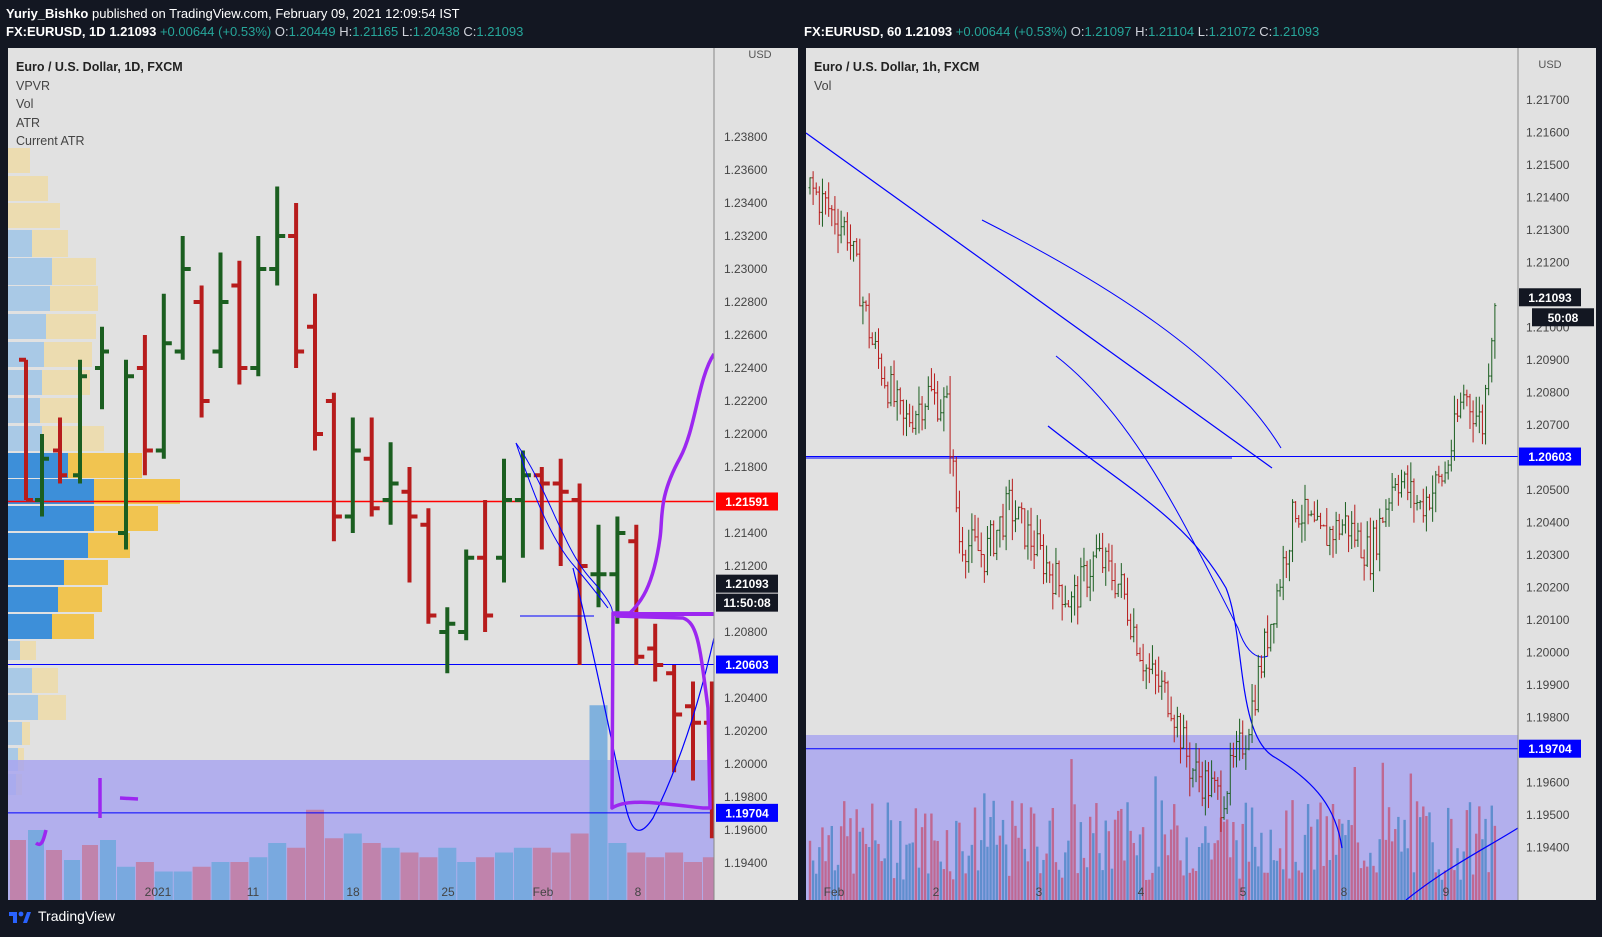 The image size is (1602, 937). I want to click on price-tick-label: 1.20000, so click(746, 764).